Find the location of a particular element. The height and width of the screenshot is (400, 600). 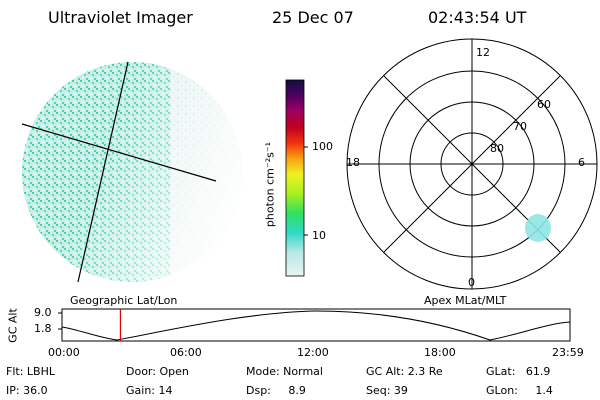

mlt-label-top: 12 is located at coordinates (483, 52).